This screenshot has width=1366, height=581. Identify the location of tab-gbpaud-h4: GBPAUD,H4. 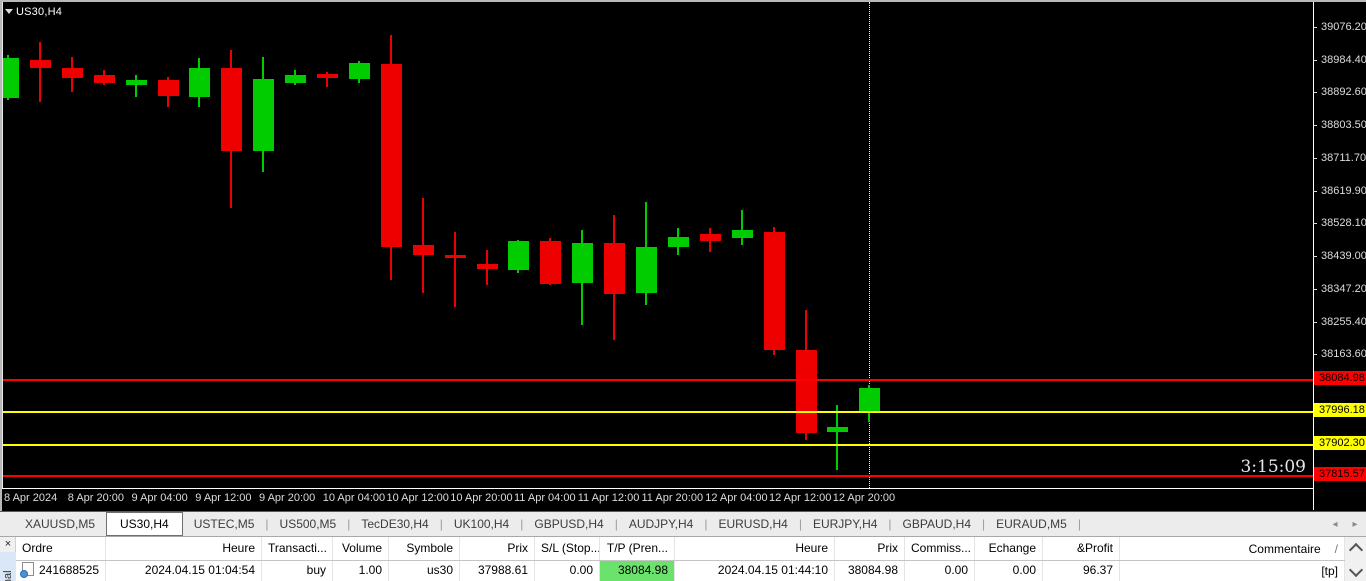
(937, 524).